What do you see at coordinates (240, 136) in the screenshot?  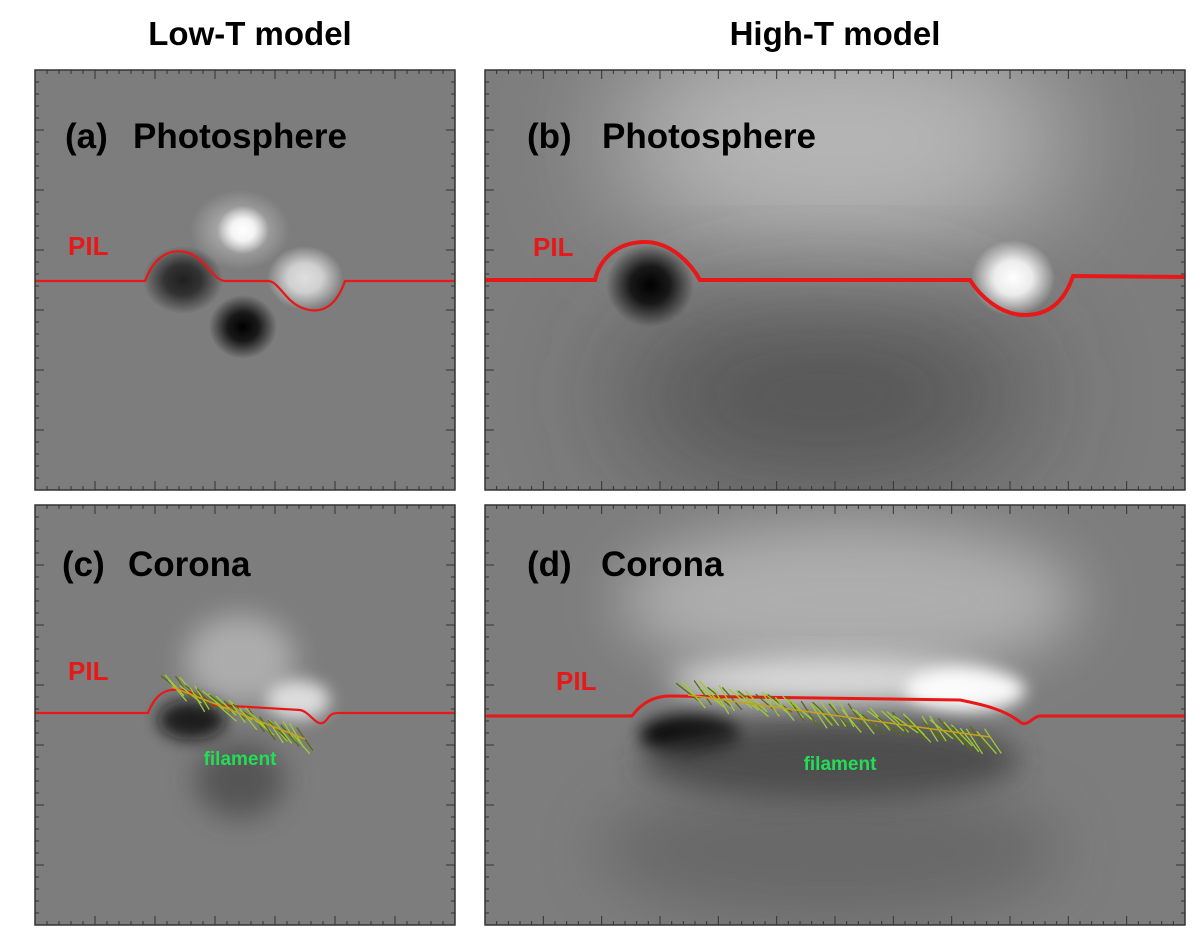 I see `panel-a-title: Photosphere` at bounding box center [240, 136].